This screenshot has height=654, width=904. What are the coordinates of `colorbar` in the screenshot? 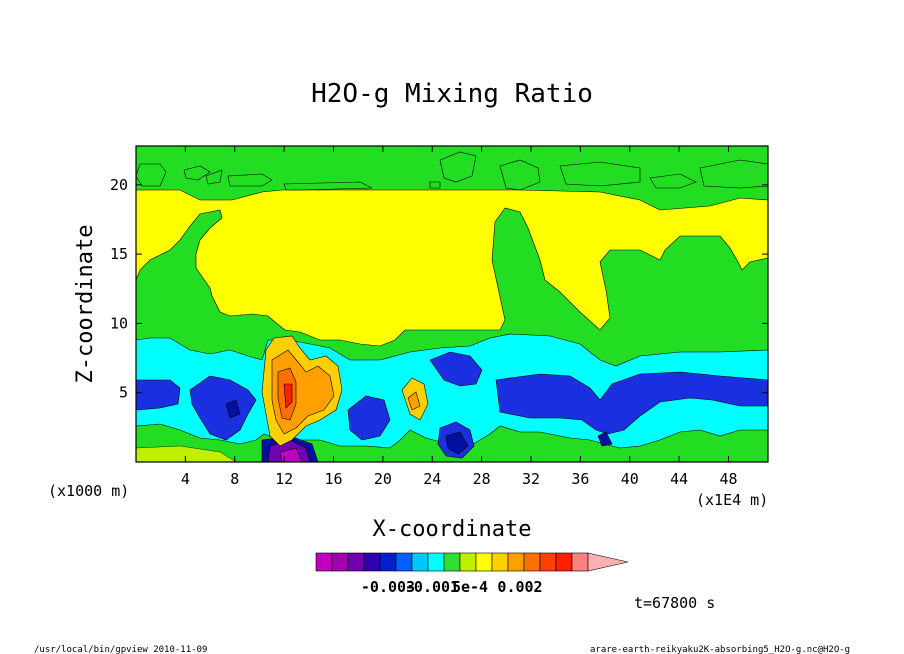 It's located at (472, 562).